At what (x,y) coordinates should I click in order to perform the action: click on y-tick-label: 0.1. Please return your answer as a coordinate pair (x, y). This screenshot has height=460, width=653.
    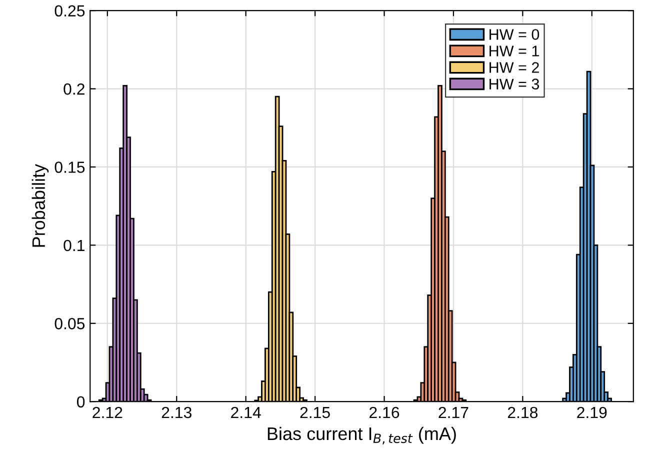
    Looking at the image, I should click on (74, 246).